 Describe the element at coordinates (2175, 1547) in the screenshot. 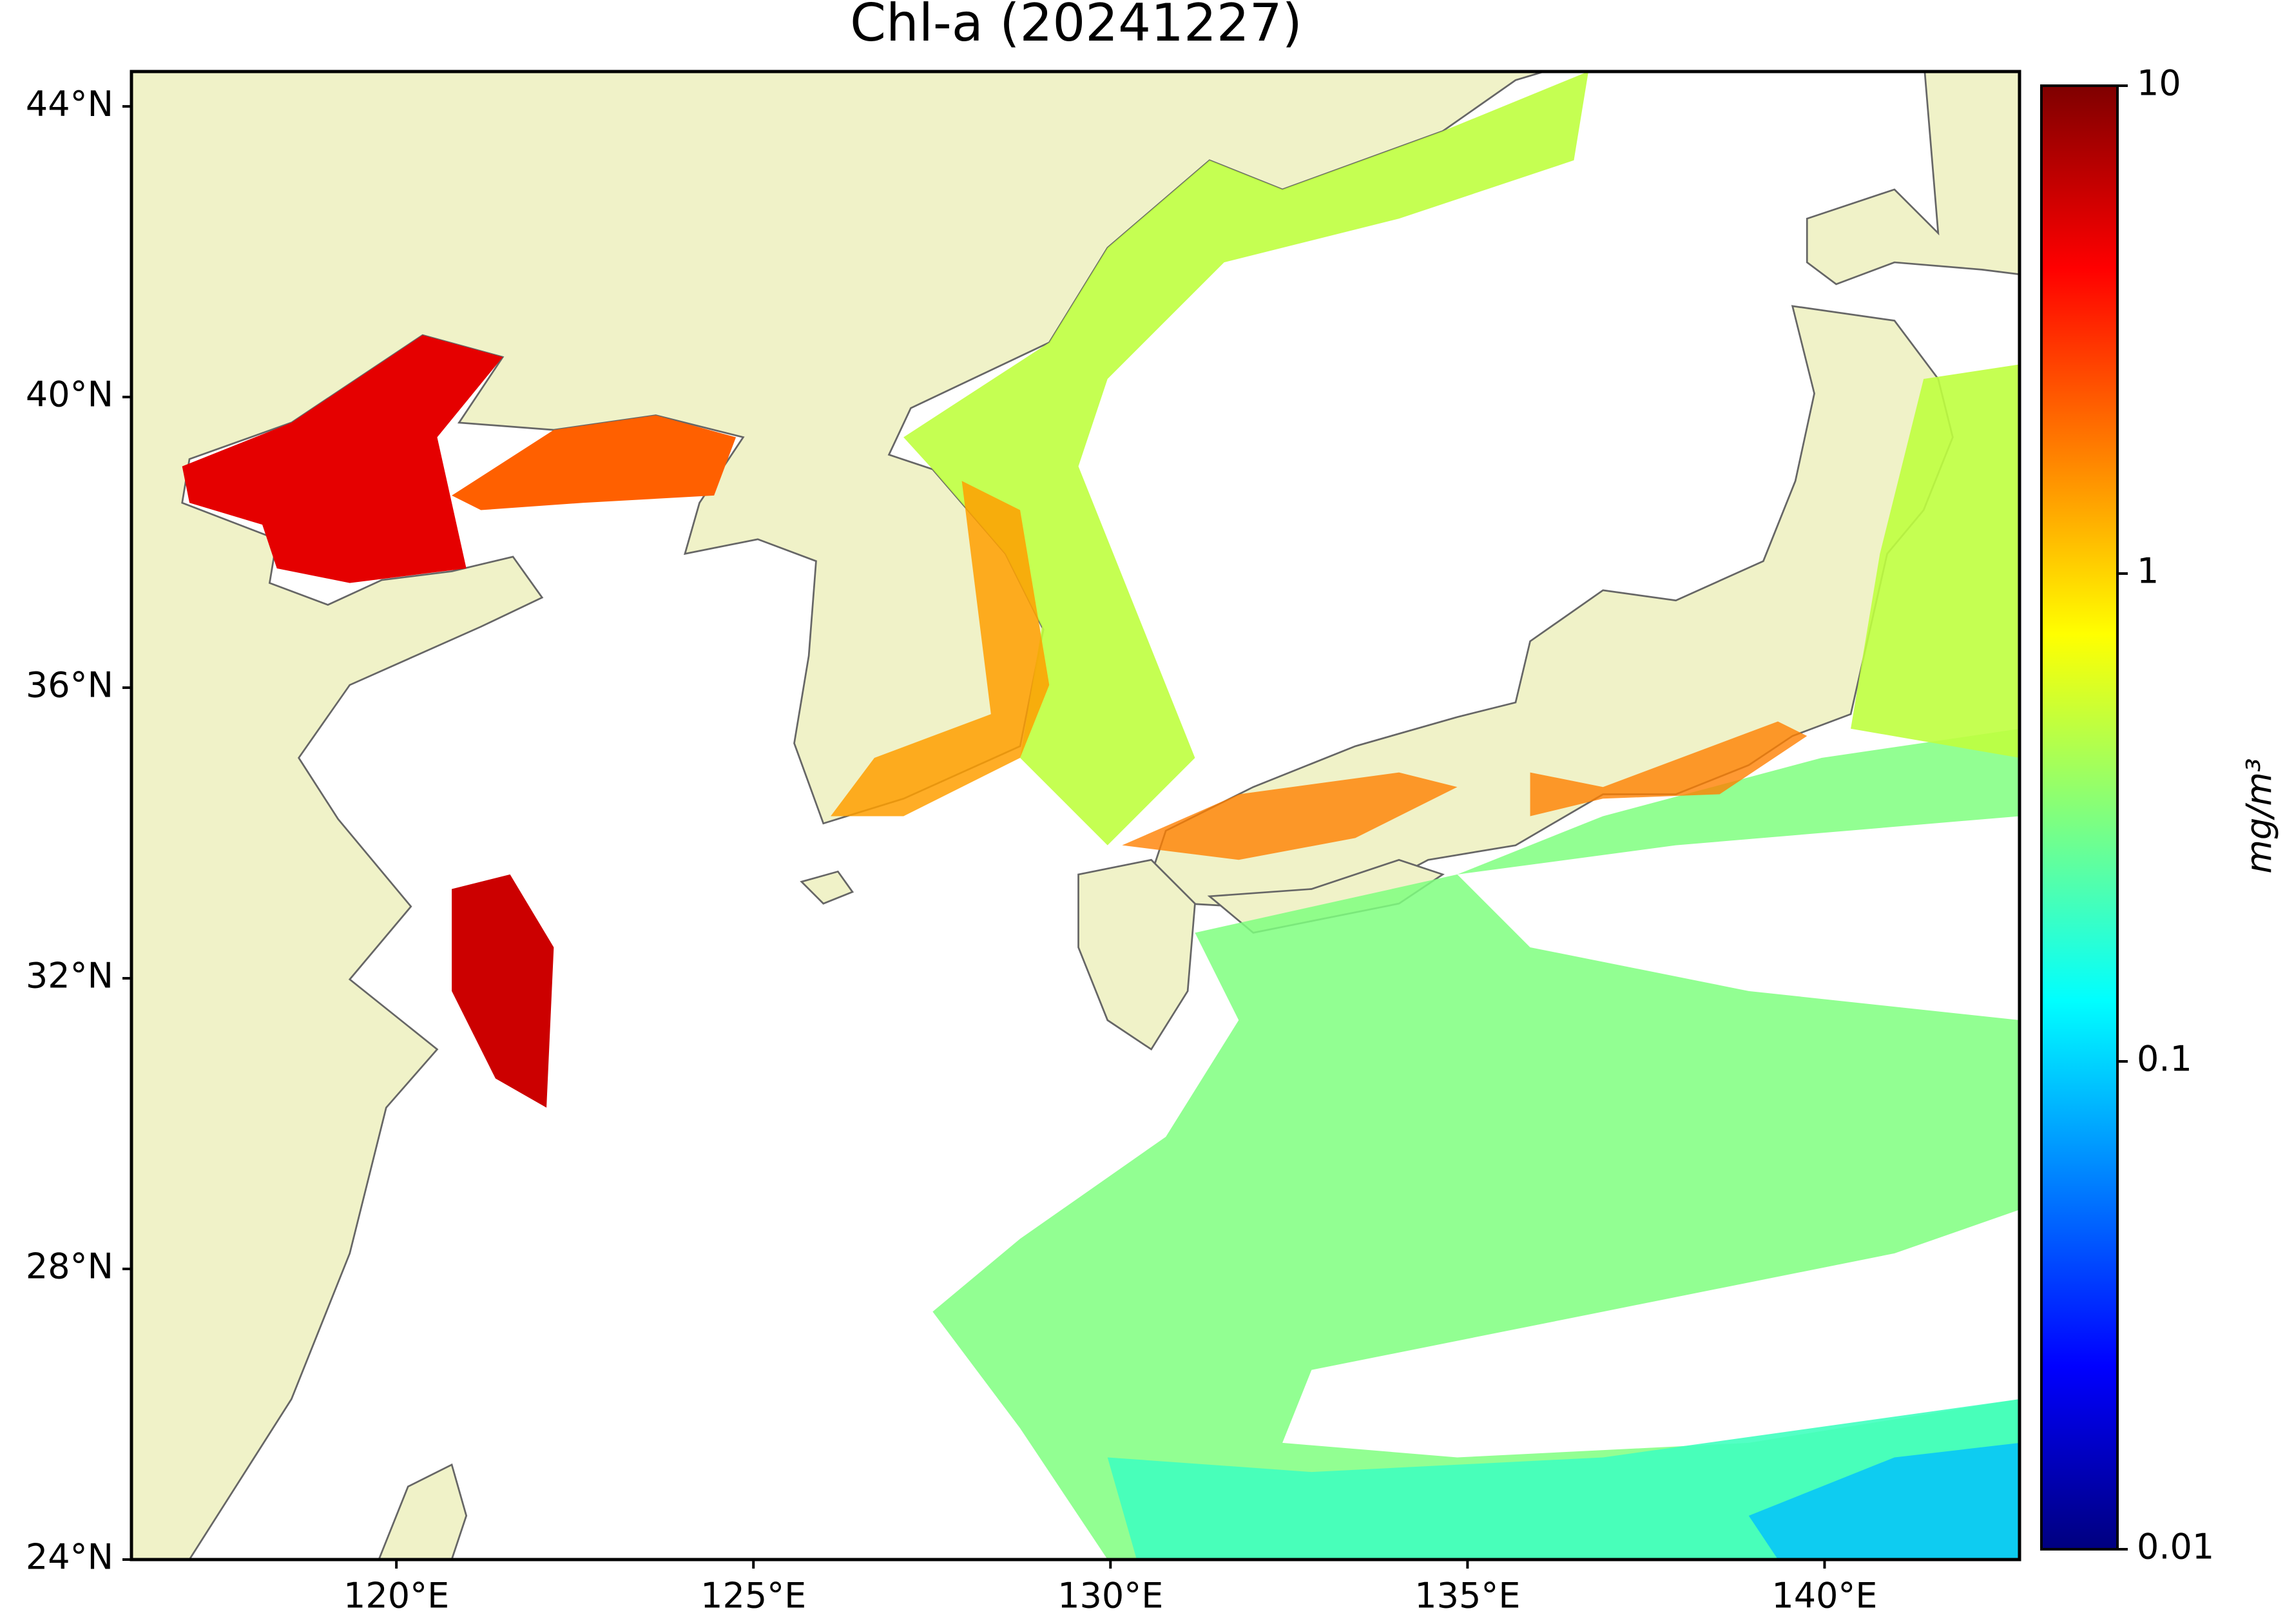

I see `colorbar-tick-label: 0.01` at that location.